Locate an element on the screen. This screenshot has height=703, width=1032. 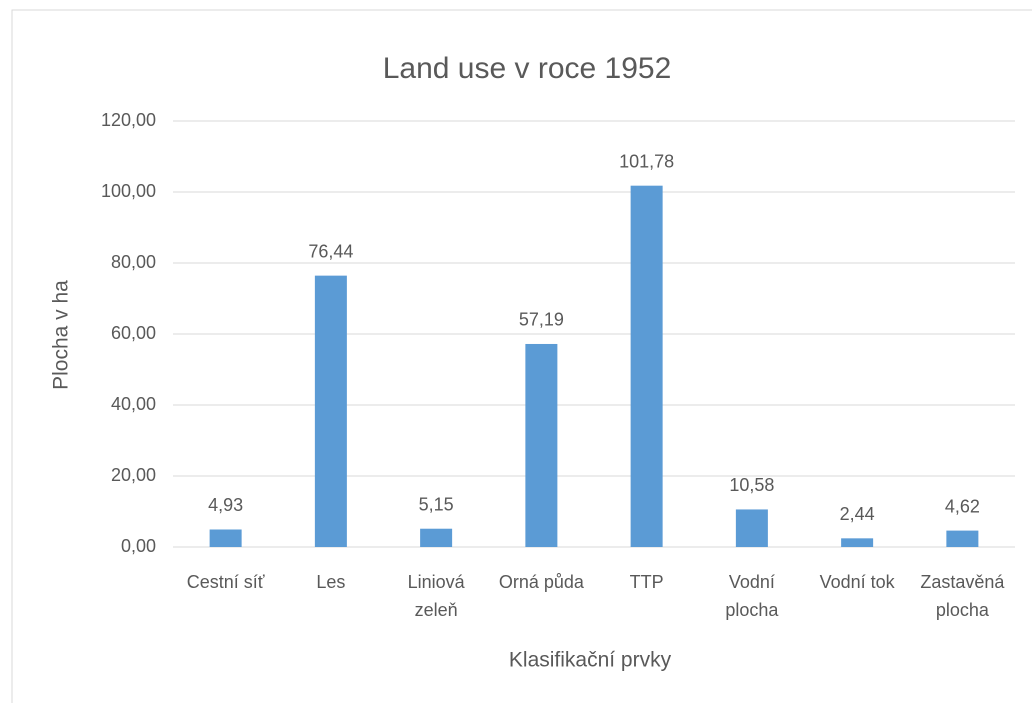
data-label: 10,58 is located at coordinates (751, 485).